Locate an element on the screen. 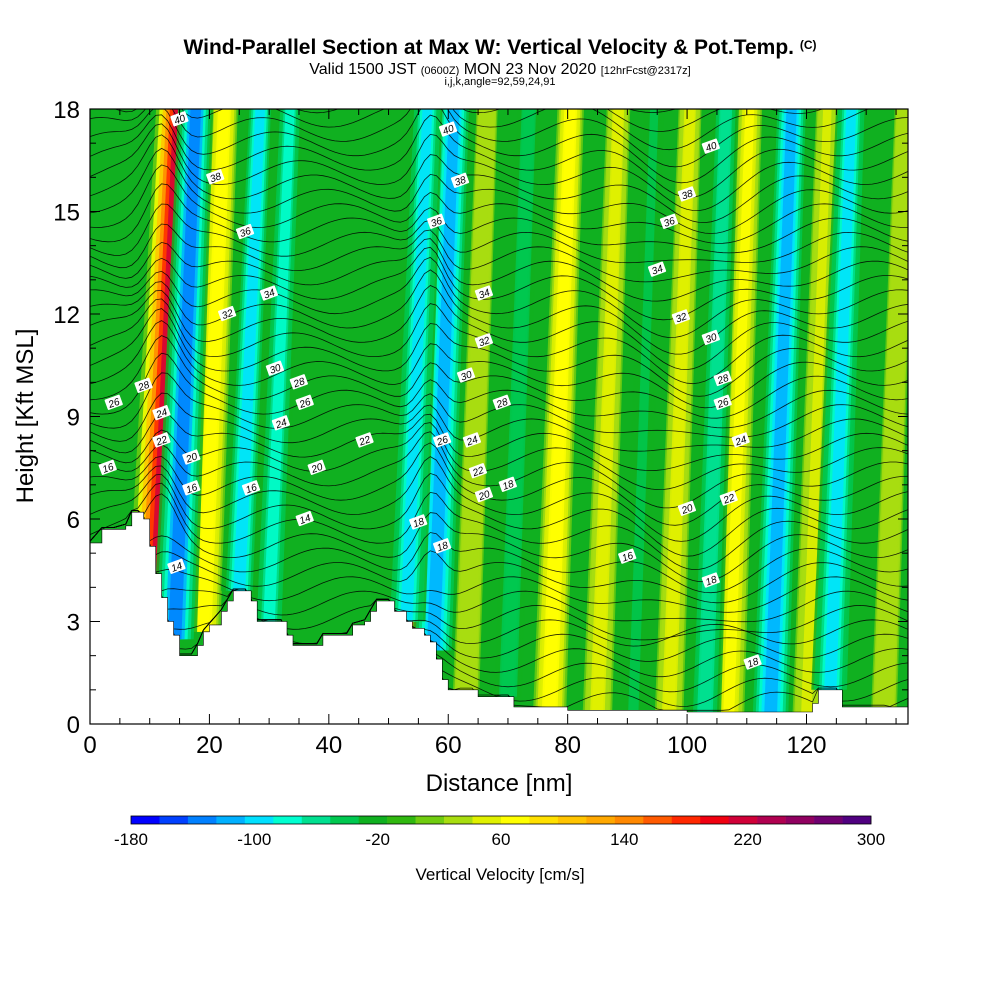  theta-label: 40 is located at coordinates (179, 119).